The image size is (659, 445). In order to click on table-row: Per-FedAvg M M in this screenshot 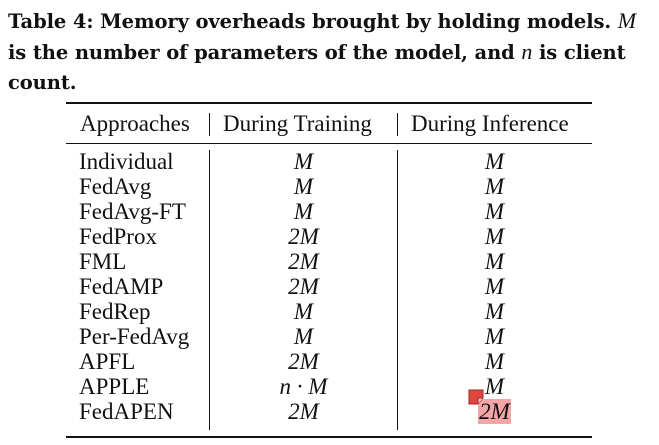, I will do `click(329, 336)`.